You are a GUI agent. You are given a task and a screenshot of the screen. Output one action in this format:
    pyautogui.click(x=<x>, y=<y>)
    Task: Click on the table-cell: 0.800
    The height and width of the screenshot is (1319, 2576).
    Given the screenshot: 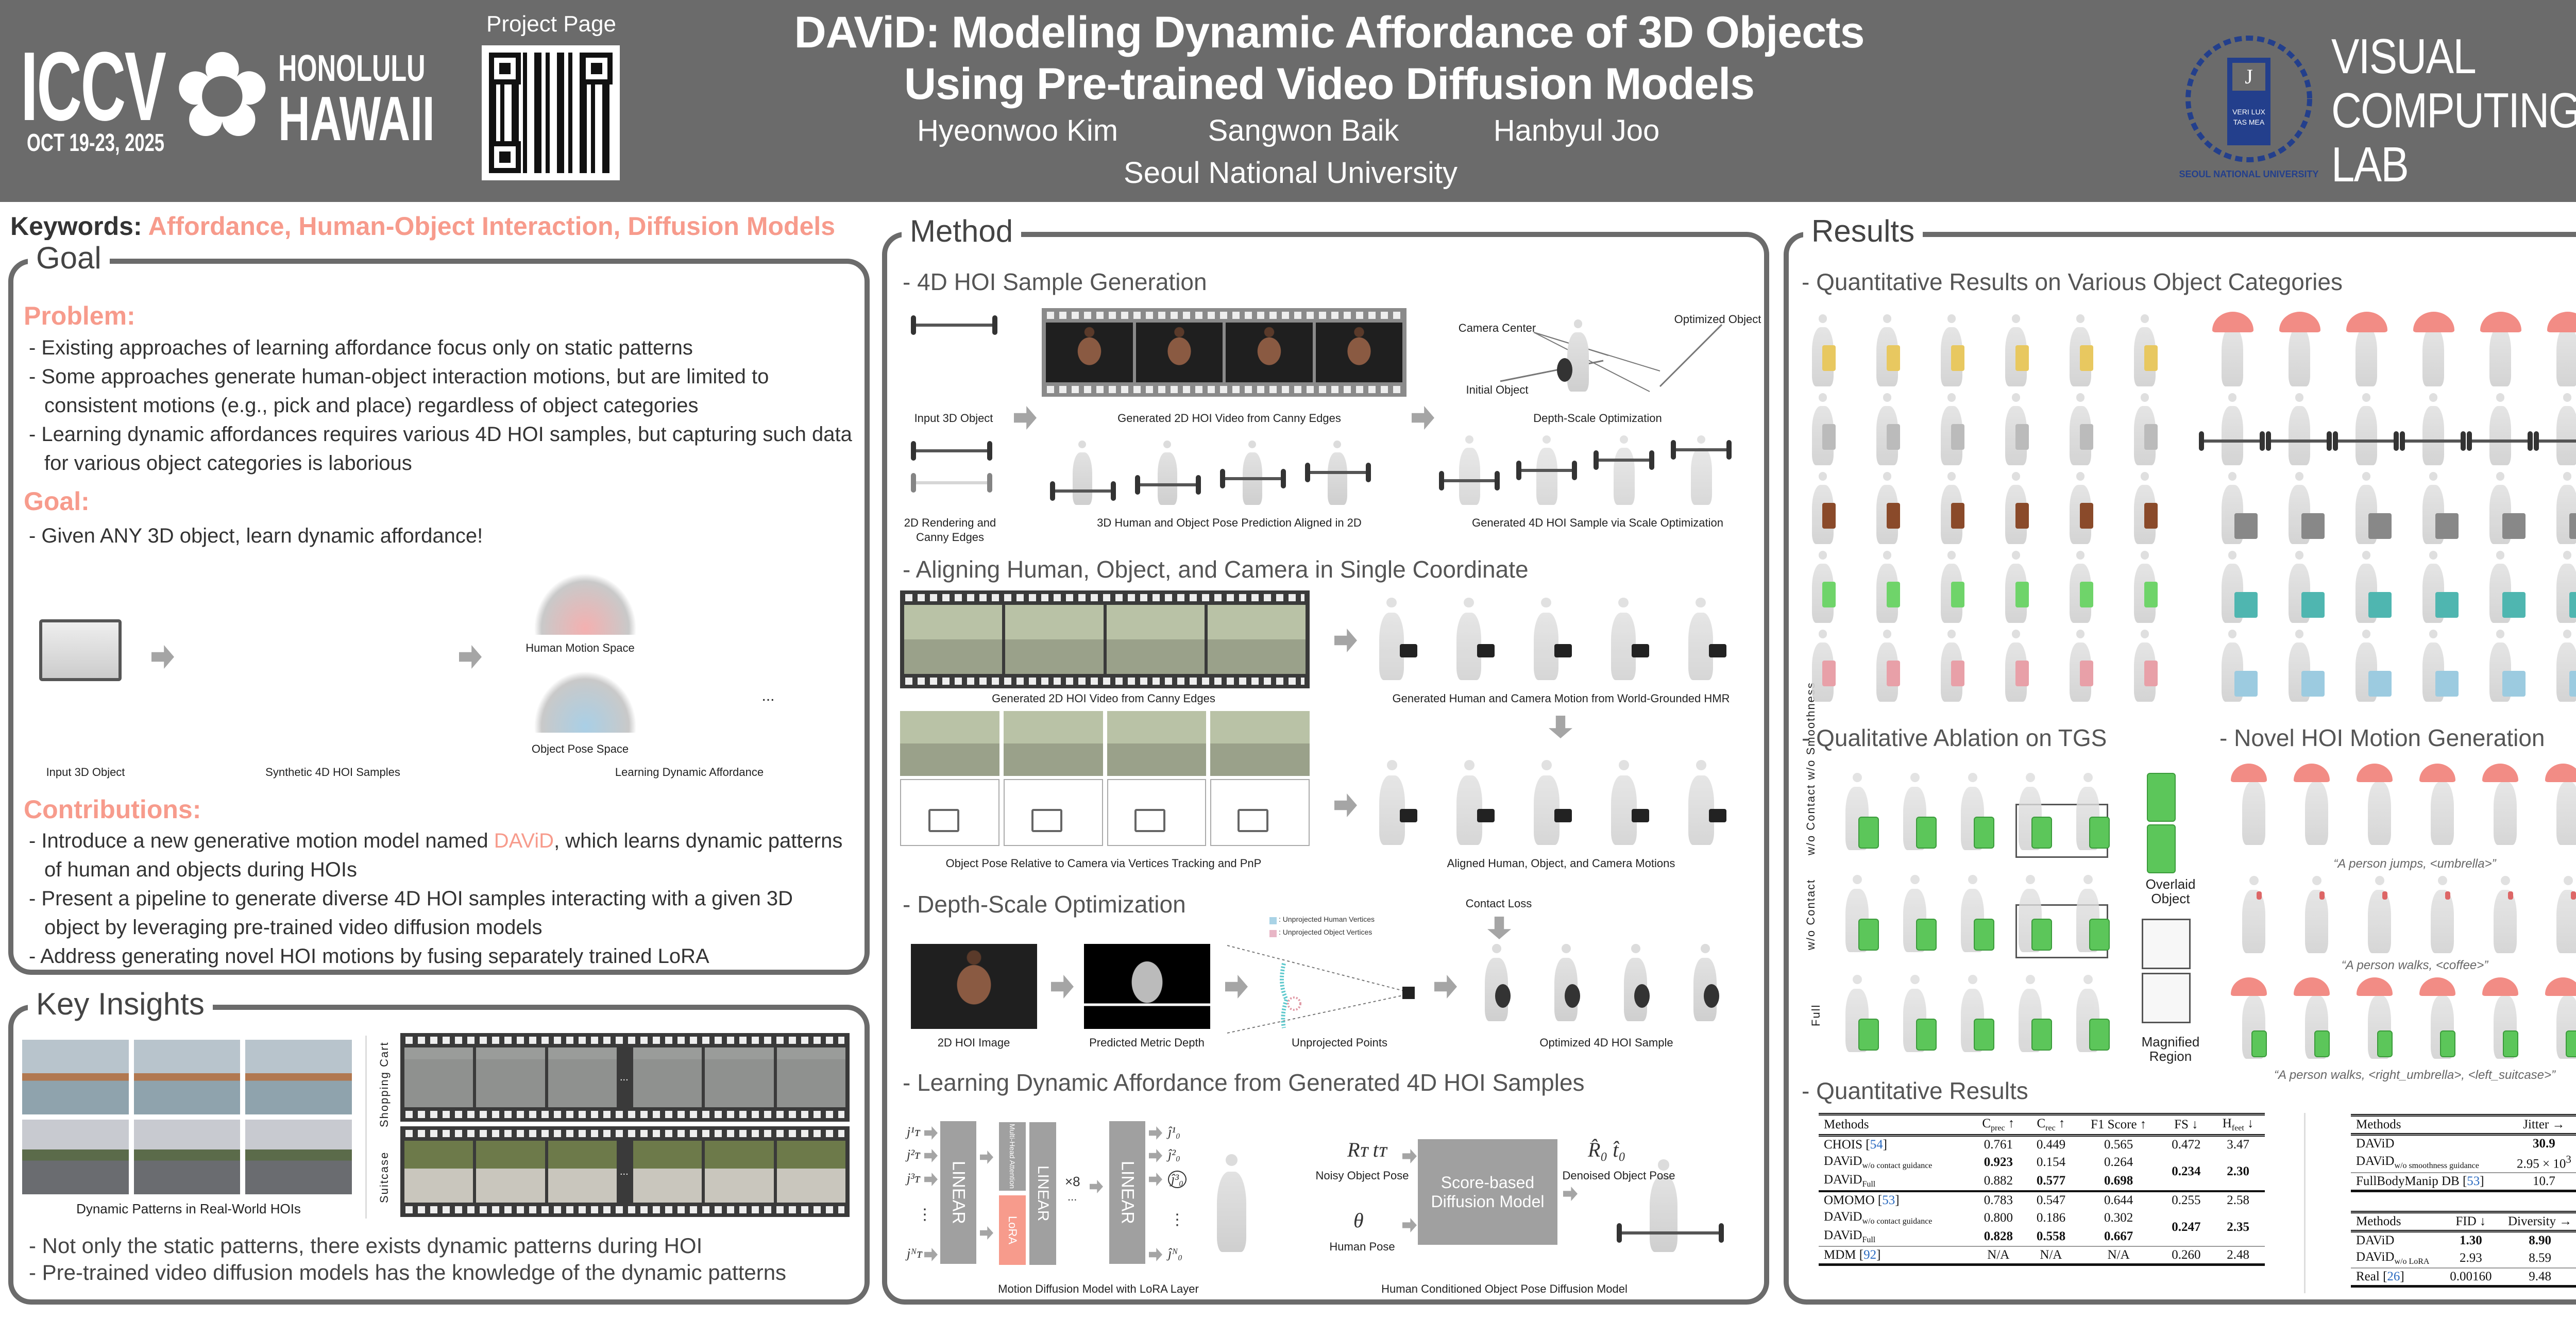 What is the action you would take?
    pyautogui.click(x=1998, y=1218)
    